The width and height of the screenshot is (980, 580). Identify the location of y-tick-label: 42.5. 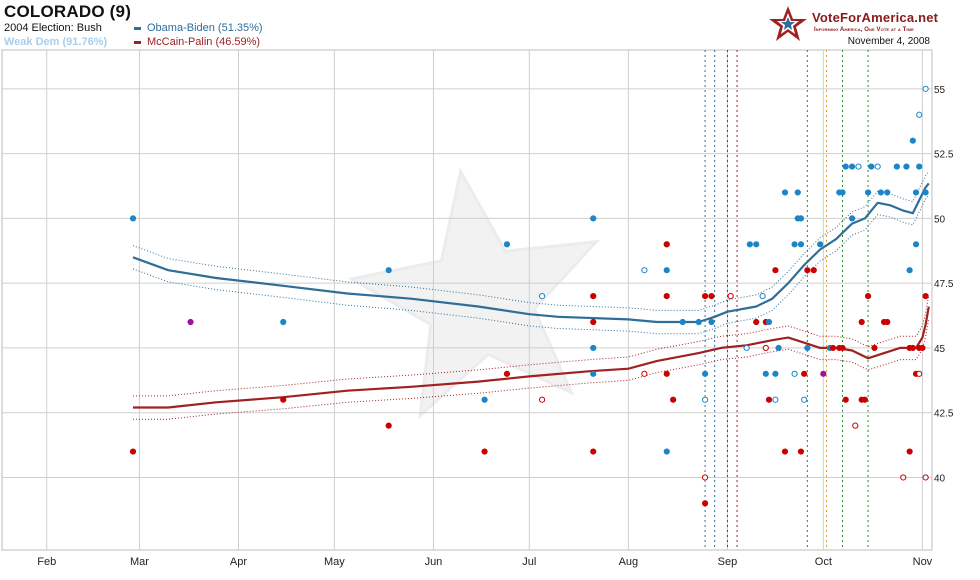
(944, 414).